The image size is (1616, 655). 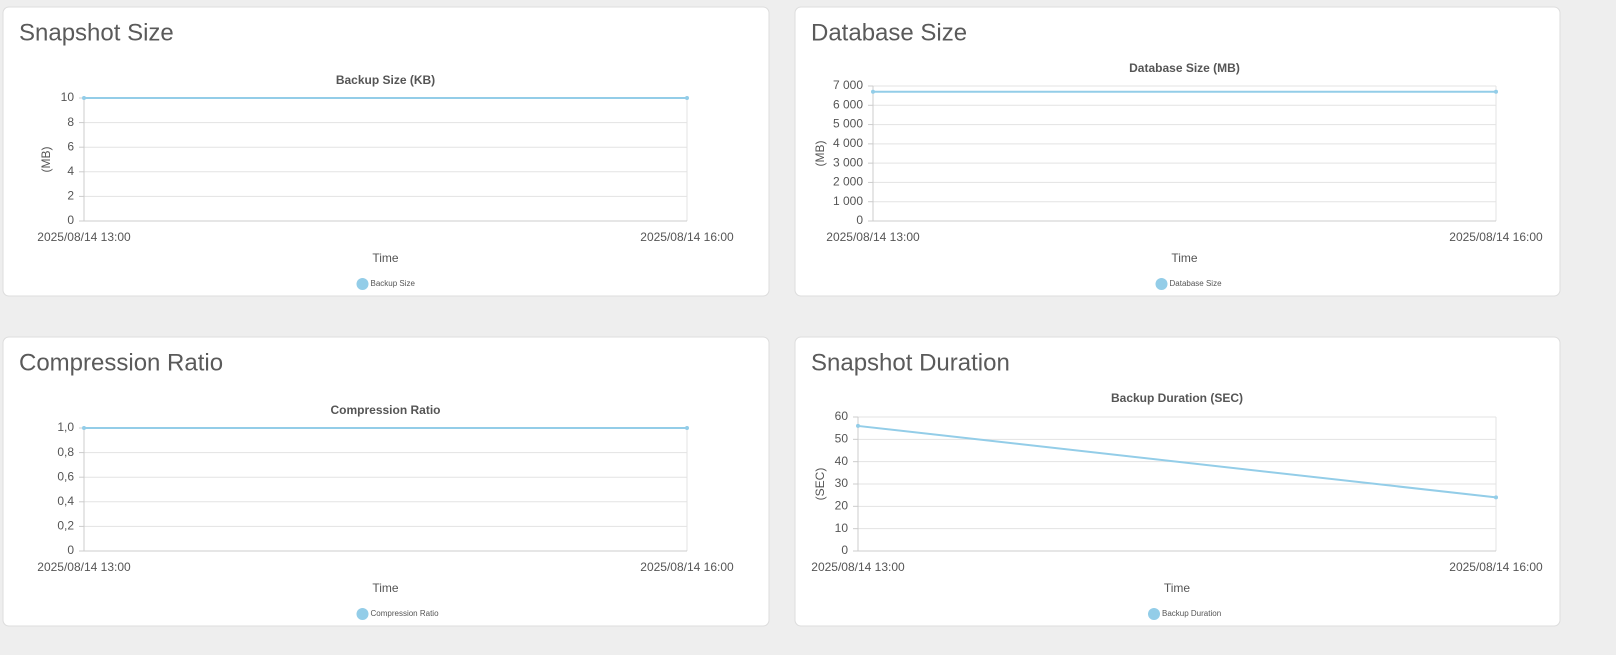 I want to click on y-tick-label: 0,6, so click(x=65, y=476).